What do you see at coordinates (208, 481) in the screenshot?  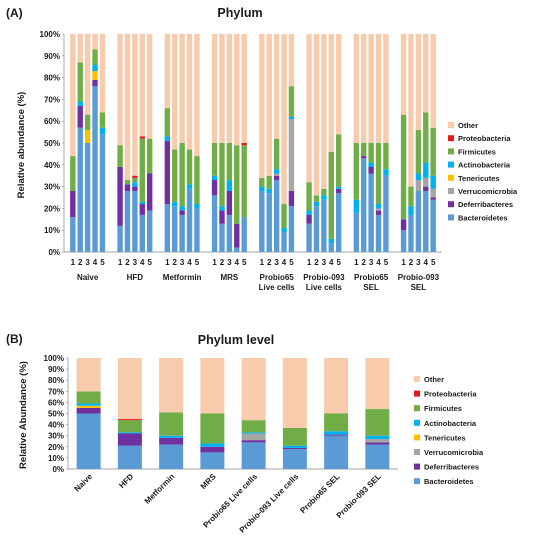 I see `panel-b-category-label: MRS` at bounding box center [208, 481].